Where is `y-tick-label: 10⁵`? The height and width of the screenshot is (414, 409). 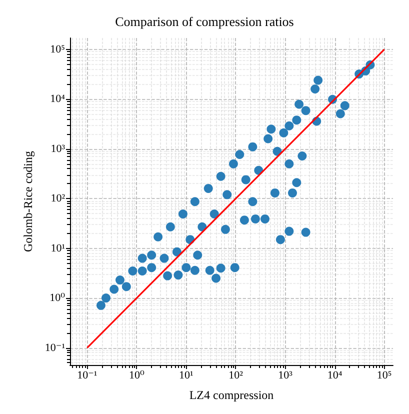 y-tick-label: 10⁵ is located at coordinates (58, 49).